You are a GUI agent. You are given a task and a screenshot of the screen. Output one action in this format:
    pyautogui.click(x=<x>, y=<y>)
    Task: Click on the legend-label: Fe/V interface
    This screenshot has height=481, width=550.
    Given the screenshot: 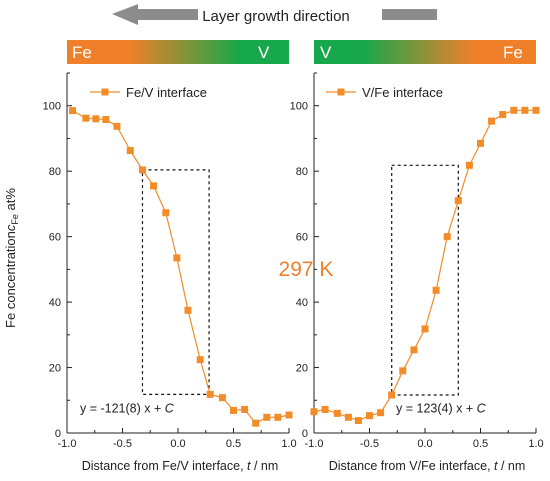 What is the action you would take?
    pyautogui.click(x=166, y=92)
    